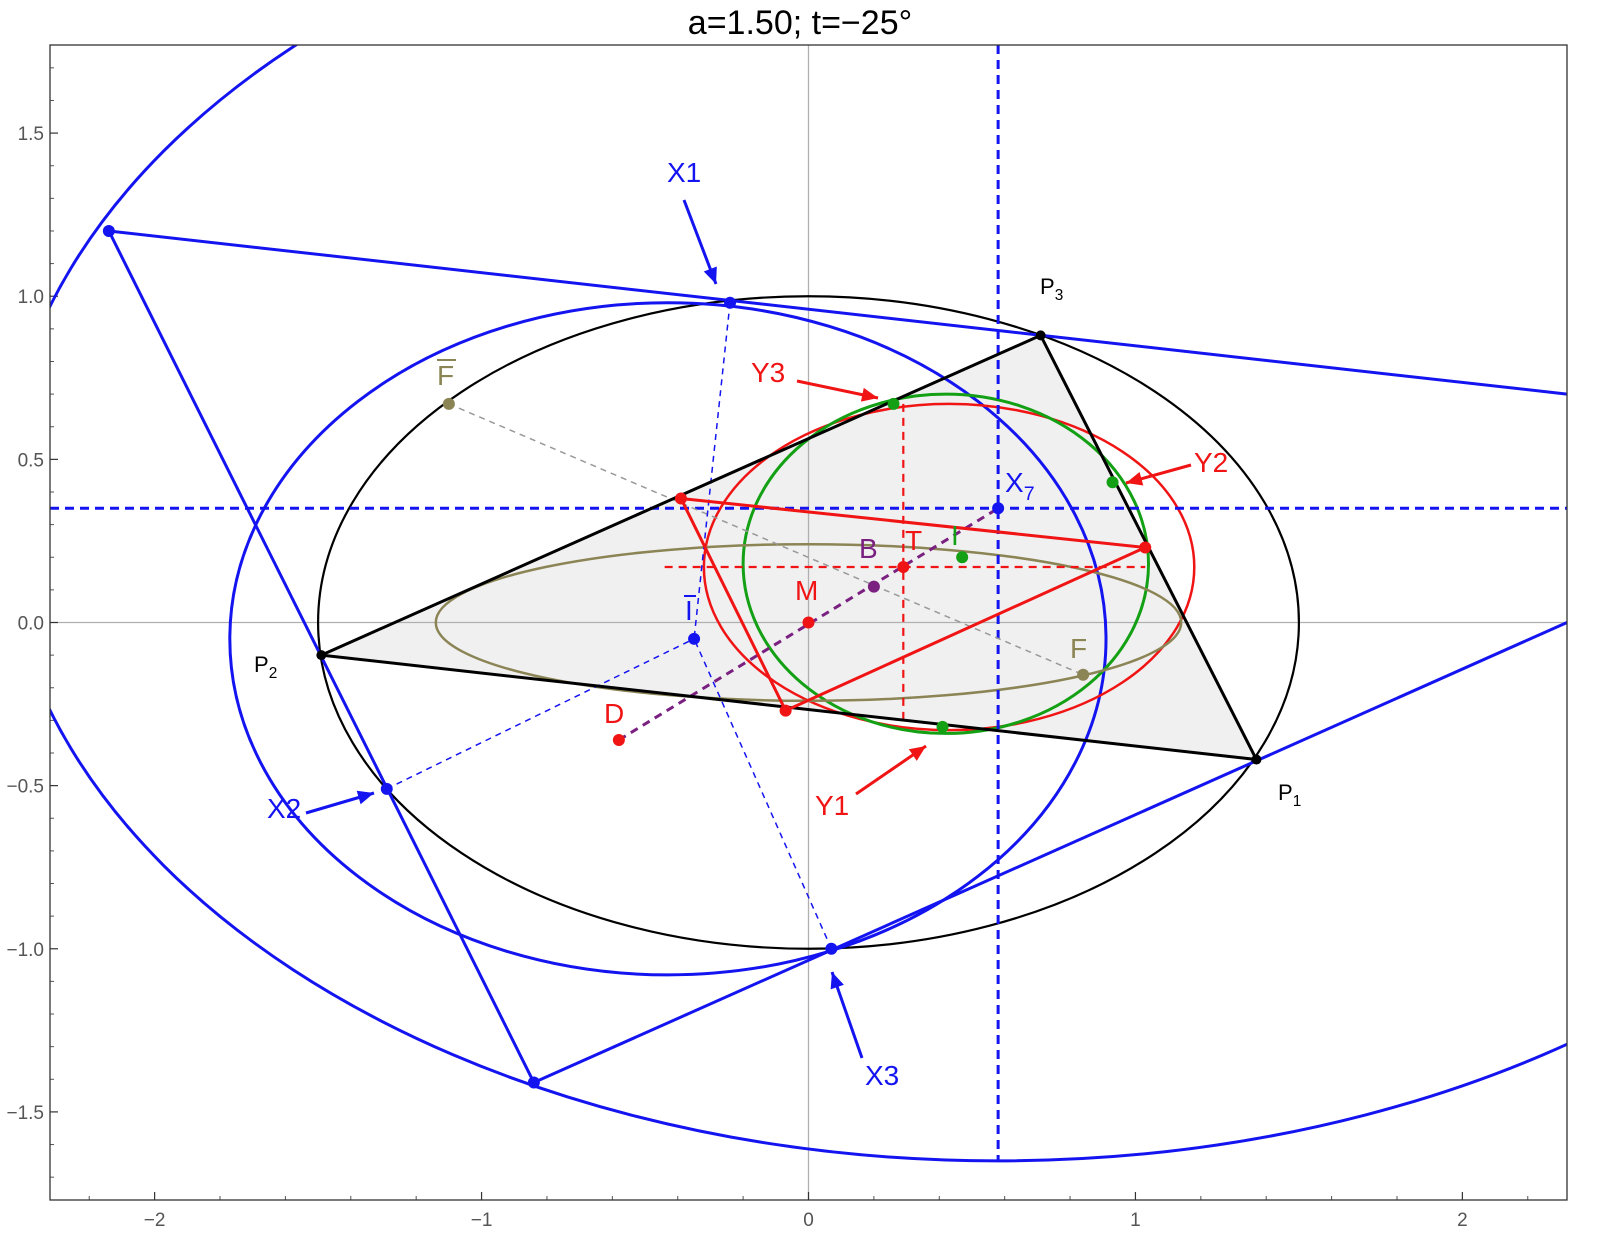 The width and height of the screenshot is (1600, 1260). What do you see at coordinates (680, 498) in the screenshot?
I see `point-r1` at bounding box center [680, 498].